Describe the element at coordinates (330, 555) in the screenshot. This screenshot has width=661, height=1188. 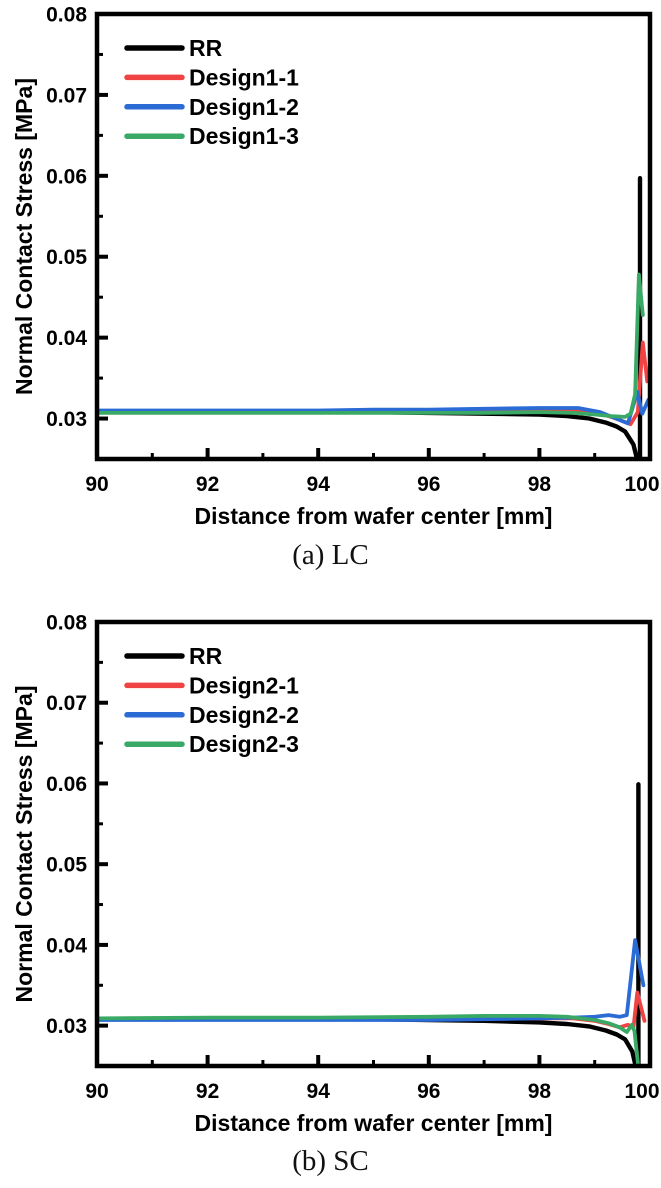
I see `caption-lc: (a) LC` at that location.